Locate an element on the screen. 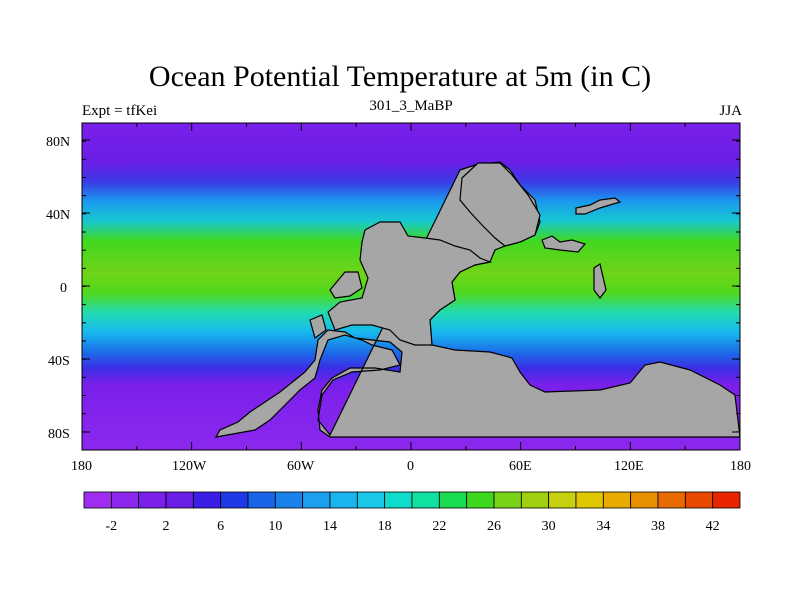 The height and width of the screenshot is (600, 800). colorbar-label: 22 is located at coordinates (439, 526).